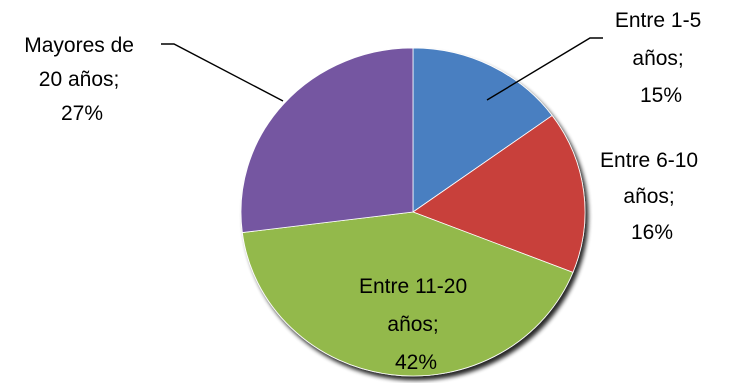 The height and width of the screenshot is (383, 730). I want to click on slice-label-entre-6-10-line2: años;, so click(648, 196).